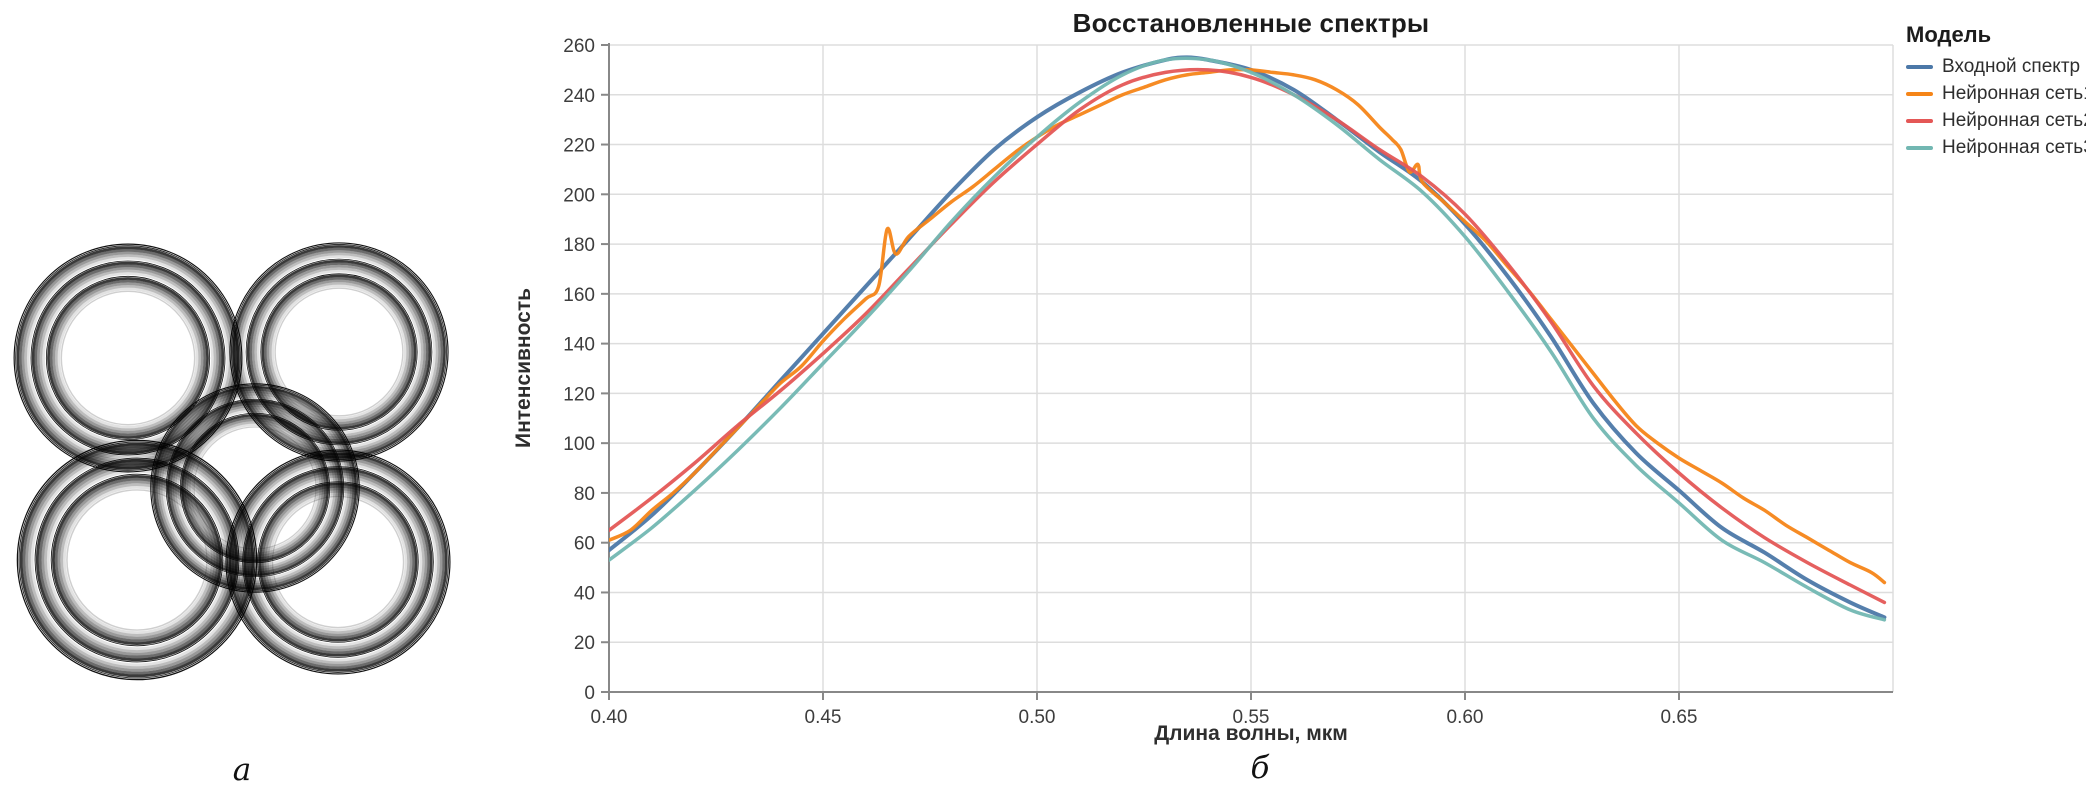 The width and height of the screenshot is (2086, 794). I want to click on legend-item: Входной спектр, so click(1995, 66).